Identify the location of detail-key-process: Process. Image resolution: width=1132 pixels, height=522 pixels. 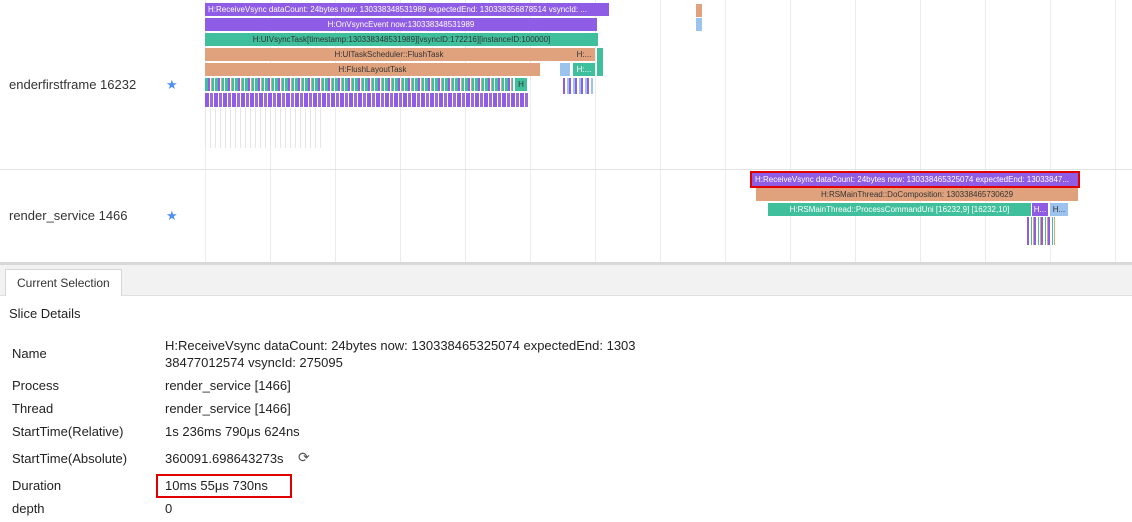
(35, 385).